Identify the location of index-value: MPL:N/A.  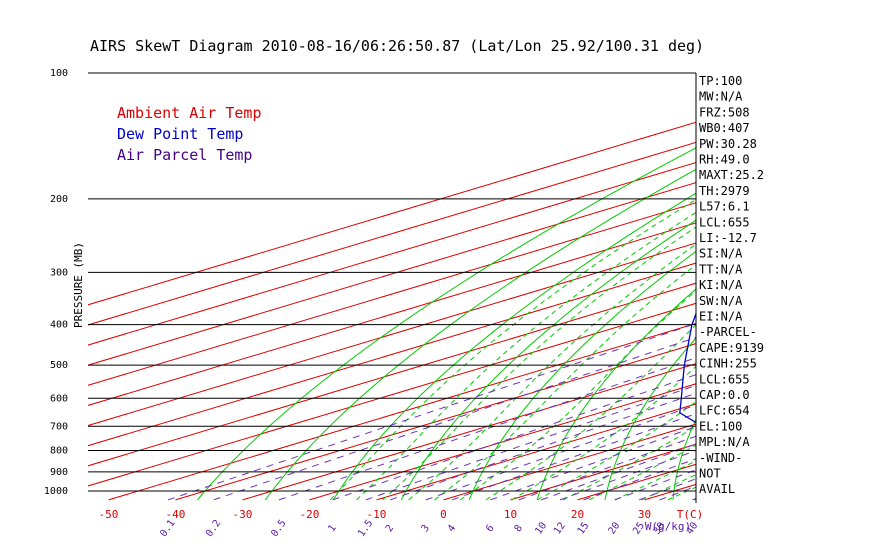
(724, 442).